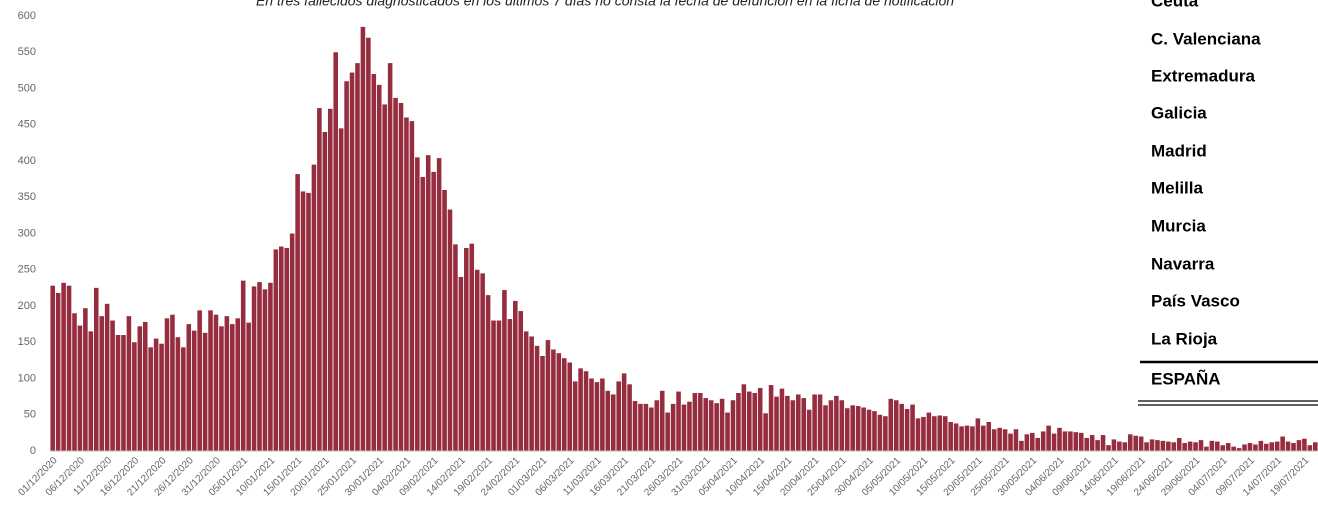 This screenshot has width=1318, height=510. What do you see at coordinates (1179, 112) in the screenshot?
I see `table-row-label: Galicia` at bounding box center [1179, 112].